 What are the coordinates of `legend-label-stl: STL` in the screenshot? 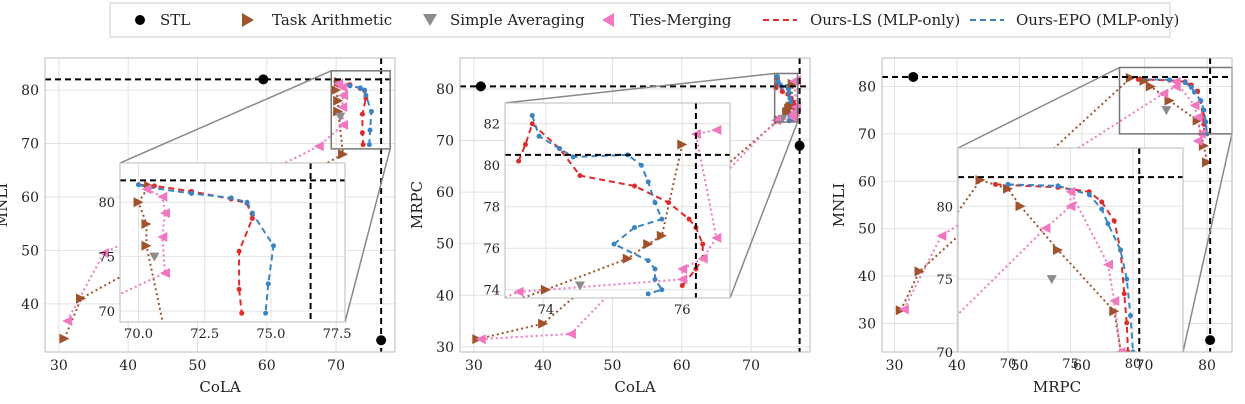 It's located at (175, 20).